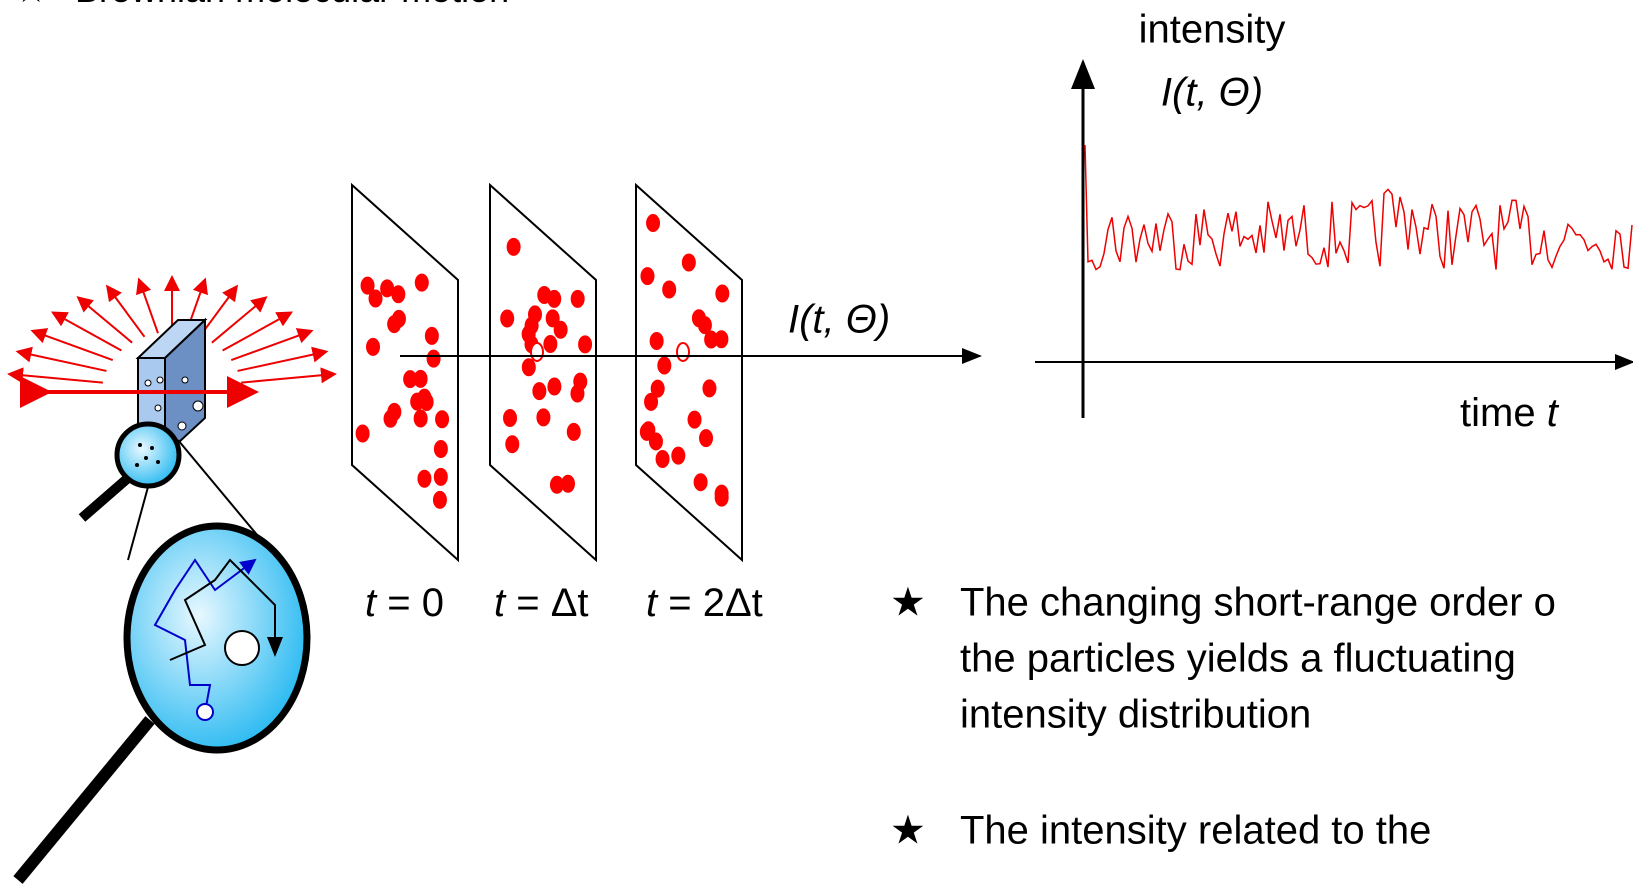 This screenshot has width=1633, height=892. What do you see at coordinates (1553, 413) in the screenshot?
I see `x-var: t` at bounding box center [1553, 413].